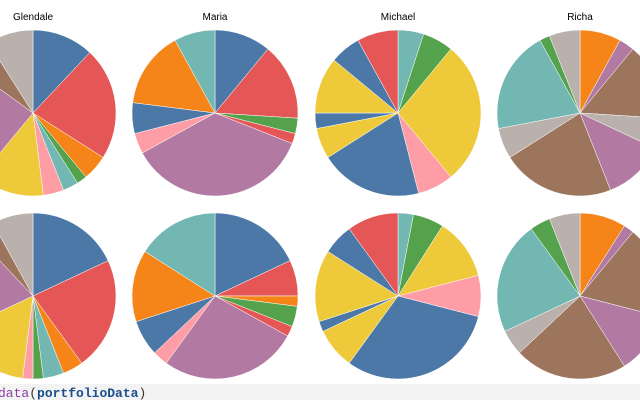 Image resolution: width=640 pixels, height=400 pixels. Describe the element at coordinates (214, 17) in the screenshot. I see `facet-title: Maria` at that location.